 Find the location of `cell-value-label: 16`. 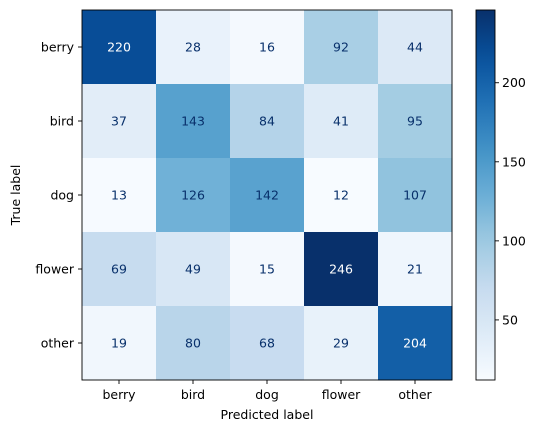

cell-value-label: 16 is located at coordinates (267, 47).